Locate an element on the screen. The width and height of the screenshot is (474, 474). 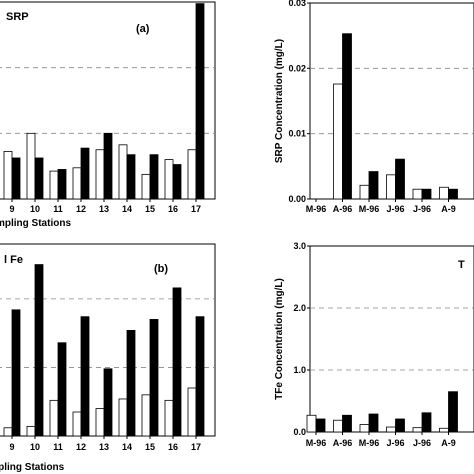
x-axis-label: upling Stations is located at coordinates (32, 467).